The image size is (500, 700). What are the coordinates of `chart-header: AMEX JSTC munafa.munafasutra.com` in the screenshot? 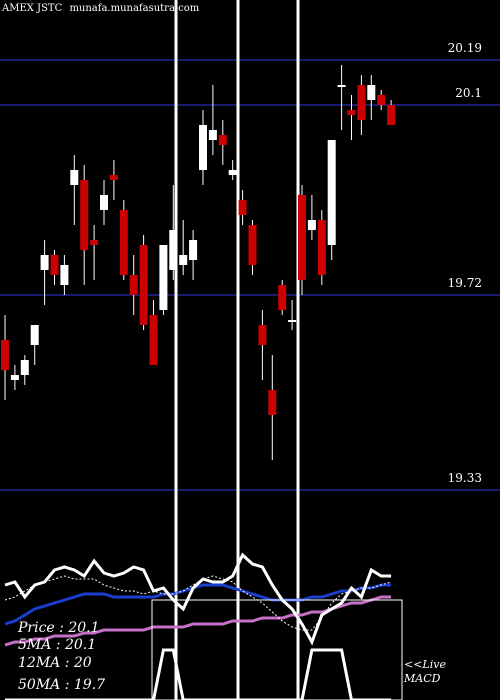 It's located at (100, 8).